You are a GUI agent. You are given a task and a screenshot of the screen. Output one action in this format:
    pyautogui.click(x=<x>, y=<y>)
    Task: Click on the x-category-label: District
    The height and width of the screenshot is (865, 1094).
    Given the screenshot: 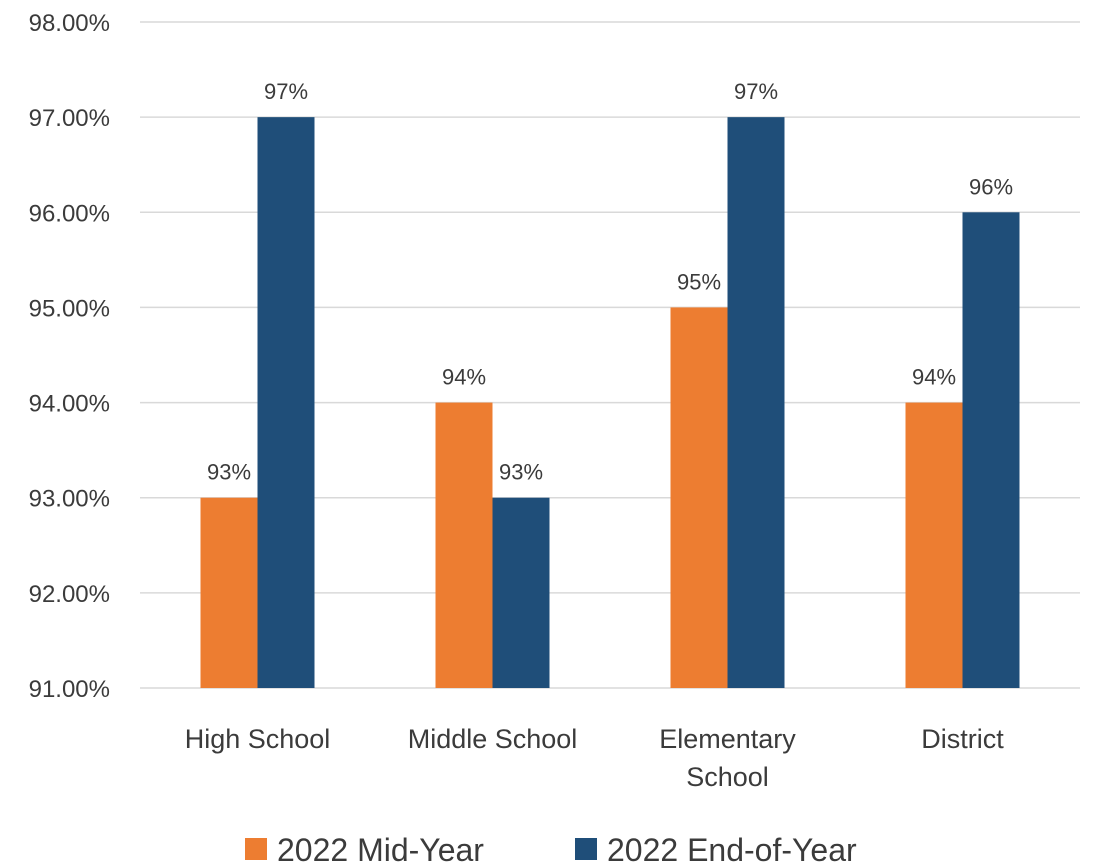 What is the action you would take?
    pyautogui.click(x=962, y=739)
    